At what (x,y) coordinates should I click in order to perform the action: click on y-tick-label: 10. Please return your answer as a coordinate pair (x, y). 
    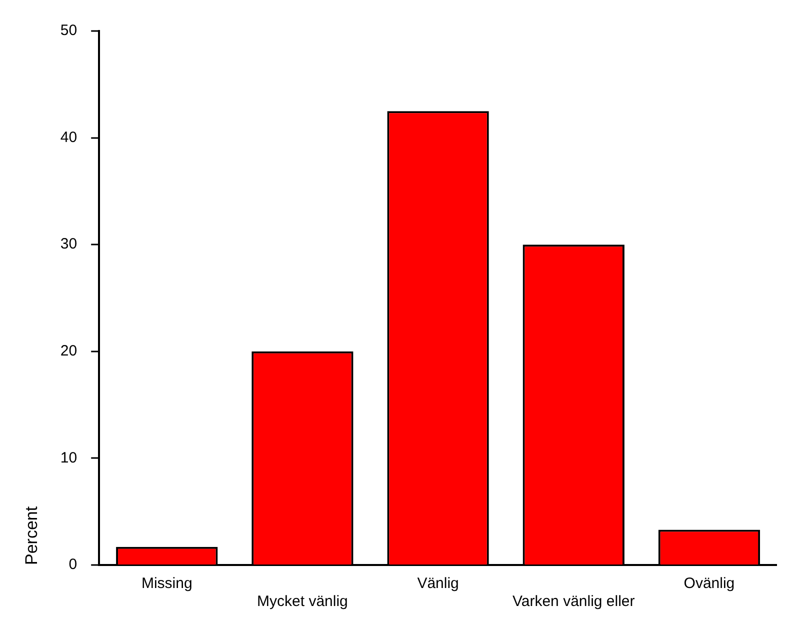
    Looking at the image, I should click on (69, 457).